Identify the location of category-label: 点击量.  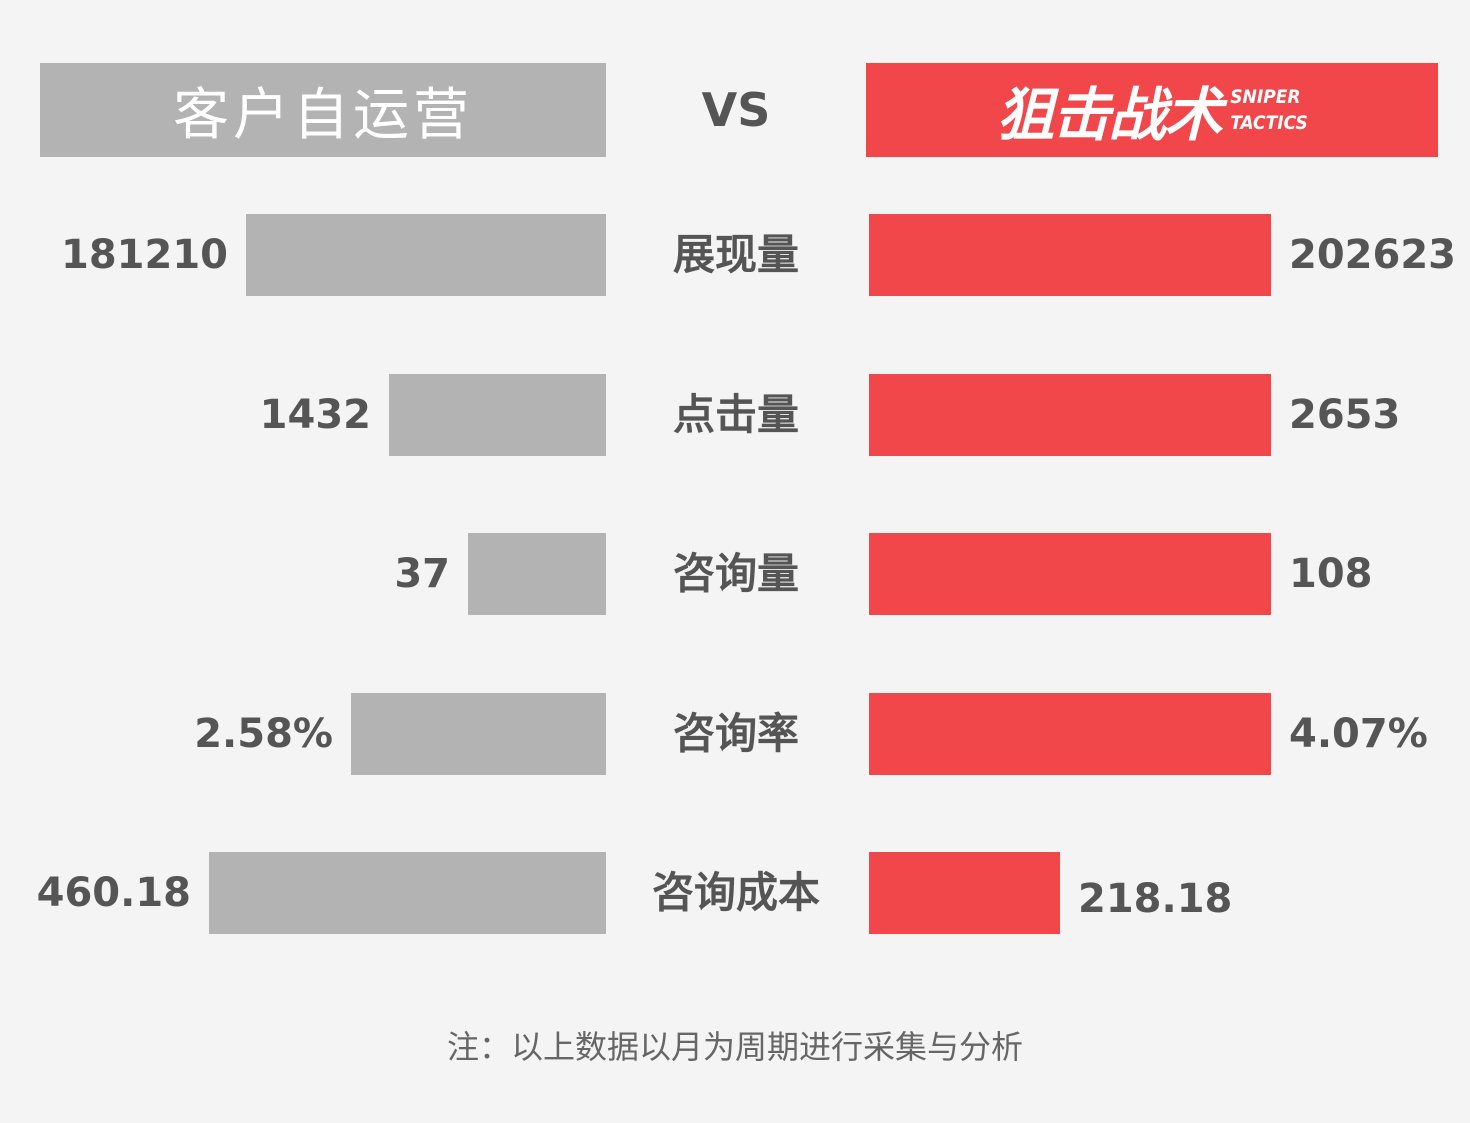
(735, 414).